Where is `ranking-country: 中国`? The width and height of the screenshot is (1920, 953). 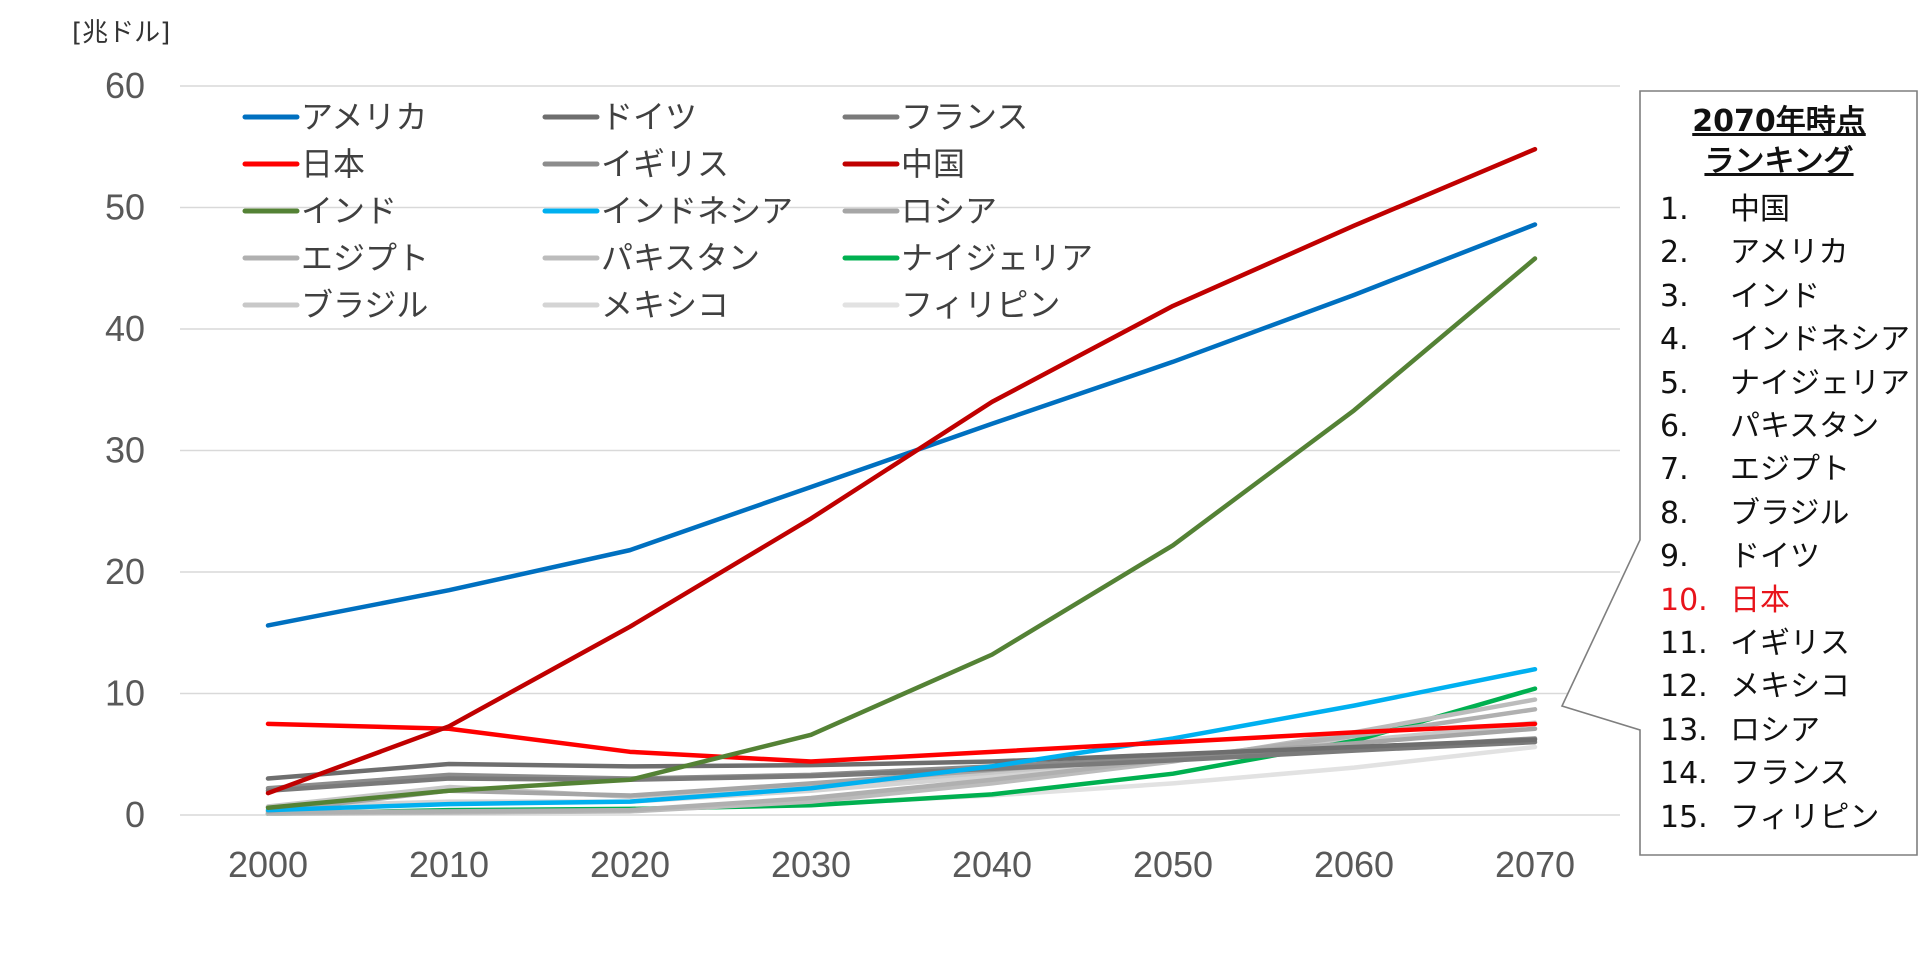
ranking-country: 中国 is located at coordinates (1760, 209).